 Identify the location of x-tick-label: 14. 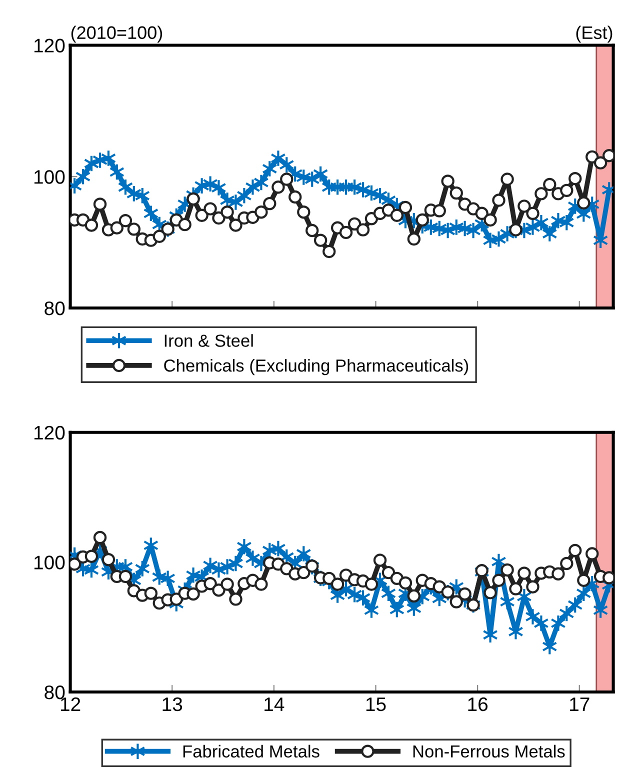
(274, 704).